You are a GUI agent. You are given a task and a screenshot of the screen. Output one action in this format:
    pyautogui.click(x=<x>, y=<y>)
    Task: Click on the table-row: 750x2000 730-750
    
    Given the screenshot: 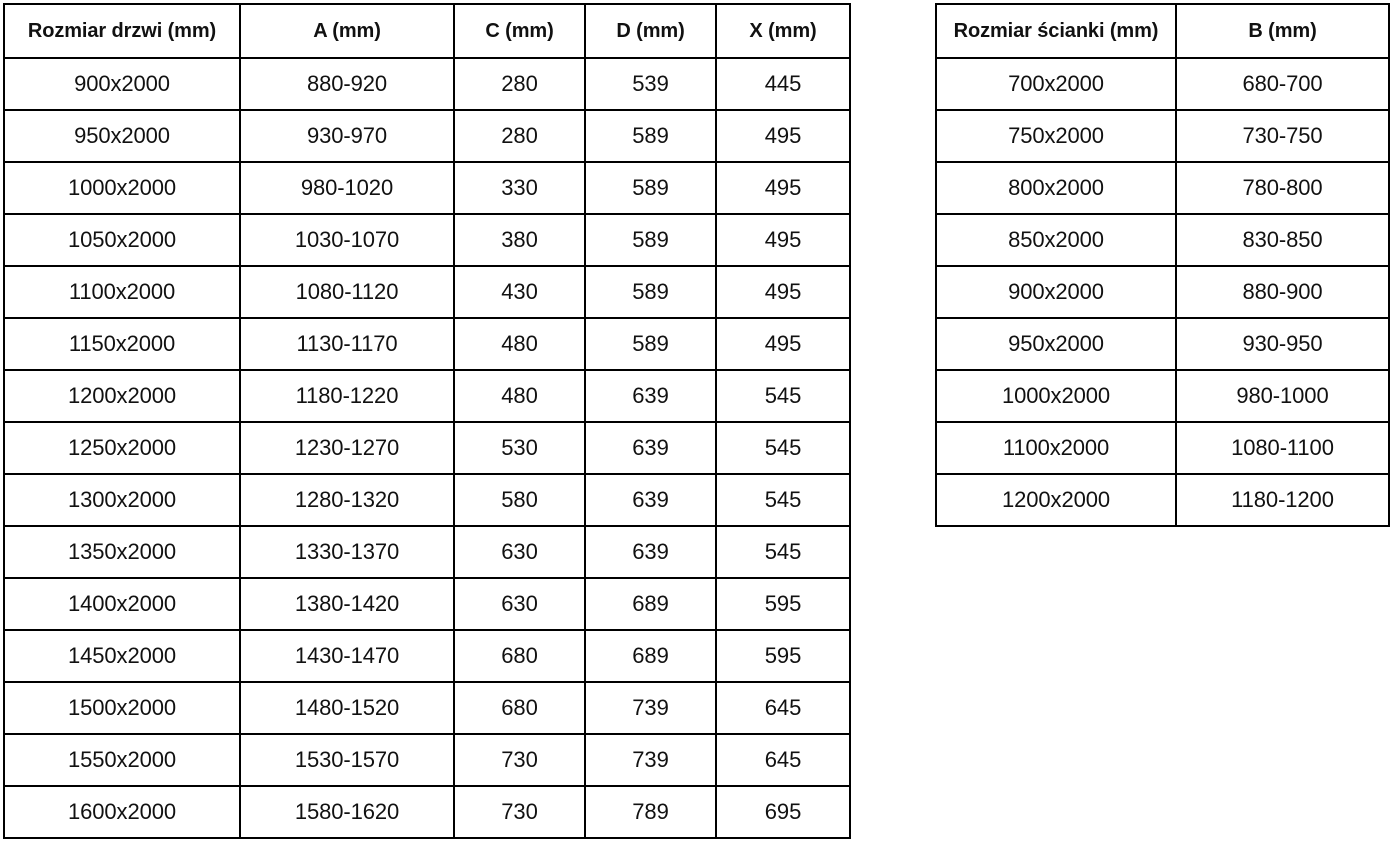 What is the action you would take?
    pyautogui.click(x=1162, y=136)
    